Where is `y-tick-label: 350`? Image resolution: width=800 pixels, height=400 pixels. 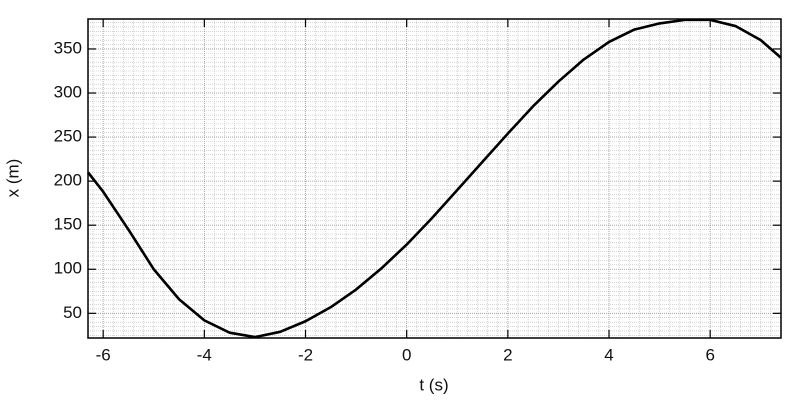
y-tick-label: 350 is located at coordinates (68, 47).